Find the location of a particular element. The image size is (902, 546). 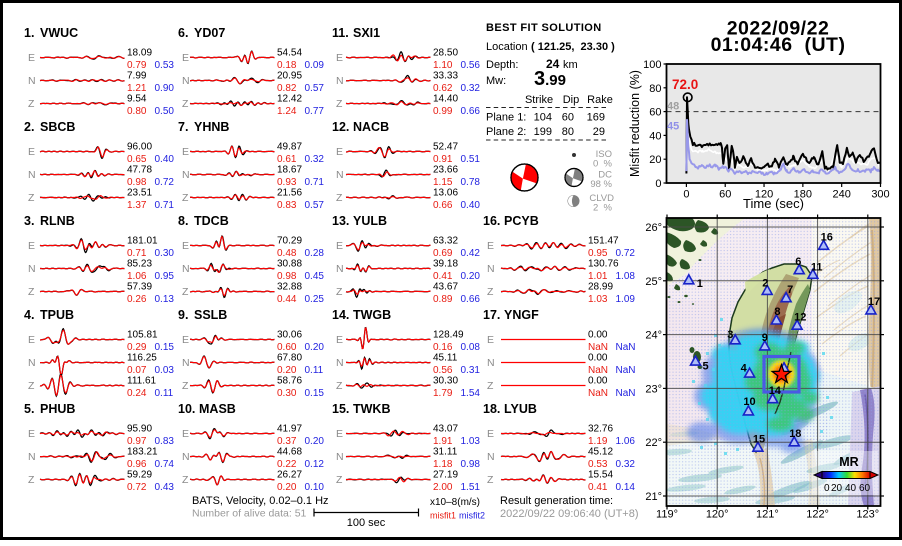

svg-text: 0.69 is located at coordinates (443, 253).